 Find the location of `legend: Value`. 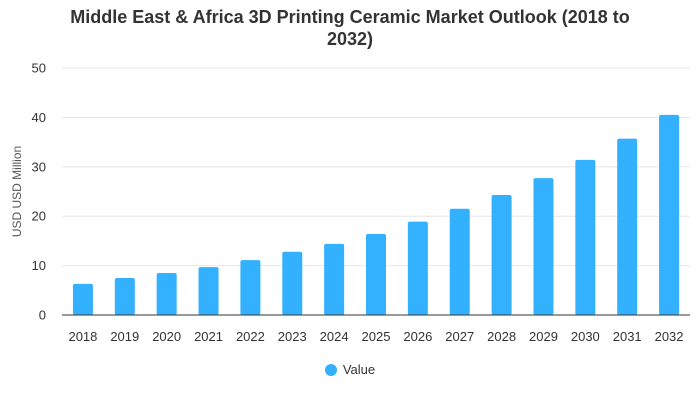

legend: Value is located at coordinates (350, 370).